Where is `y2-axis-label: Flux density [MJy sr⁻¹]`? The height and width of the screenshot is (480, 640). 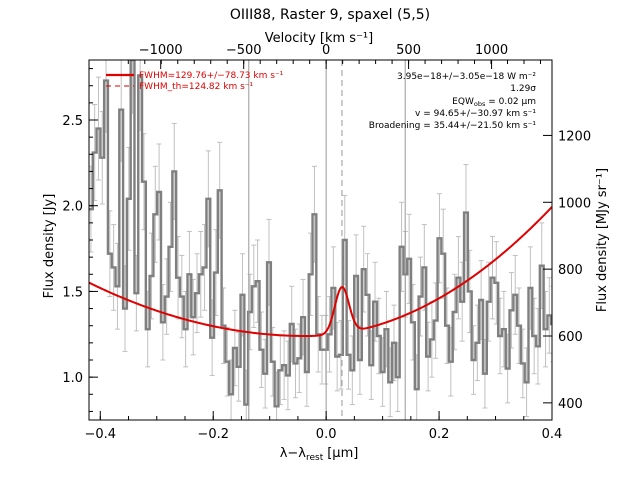
y2-axis-label: Flux density [MJy sr⁻¹] is located at coordinates (602, 240).